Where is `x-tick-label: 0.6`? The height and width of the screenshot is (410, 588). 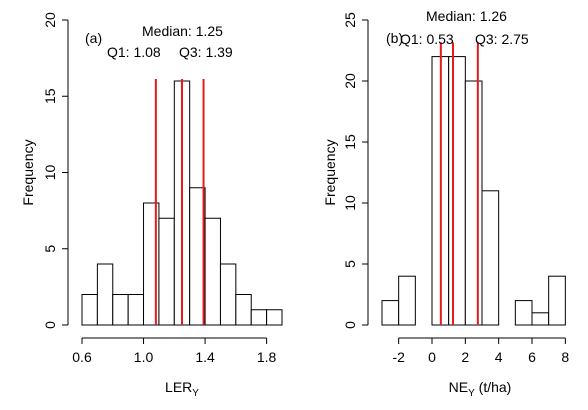 x-tick-label: 0.6 is located at coordinates (82, 357).